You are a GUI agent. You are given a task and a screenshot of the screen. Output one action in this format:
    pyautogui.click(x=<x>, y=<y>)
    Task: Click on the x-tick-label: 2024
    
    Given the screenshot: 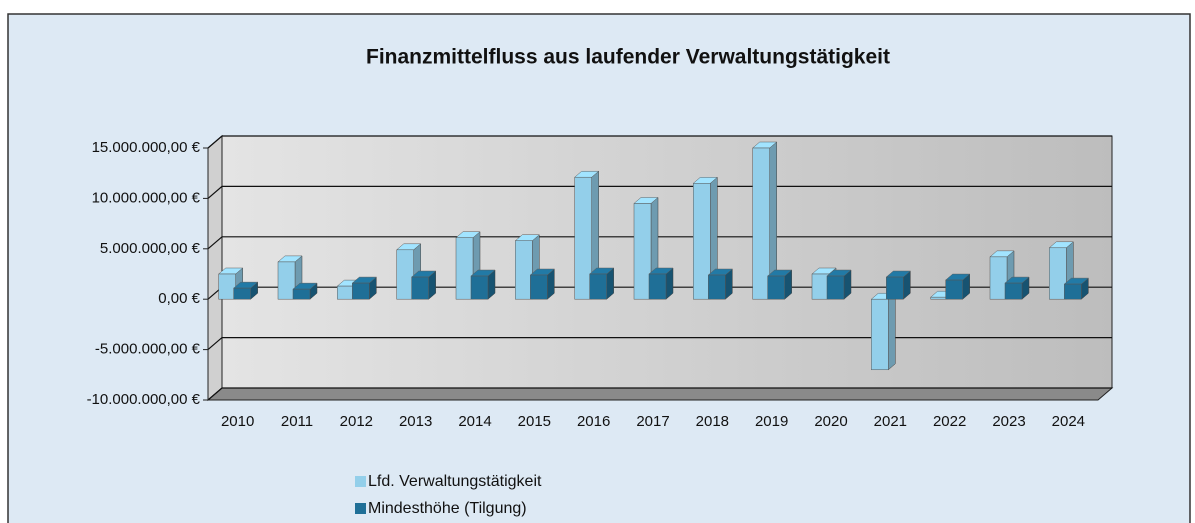 What is the action you would take?
    pyautogui.click(x=1068, y=421)
    